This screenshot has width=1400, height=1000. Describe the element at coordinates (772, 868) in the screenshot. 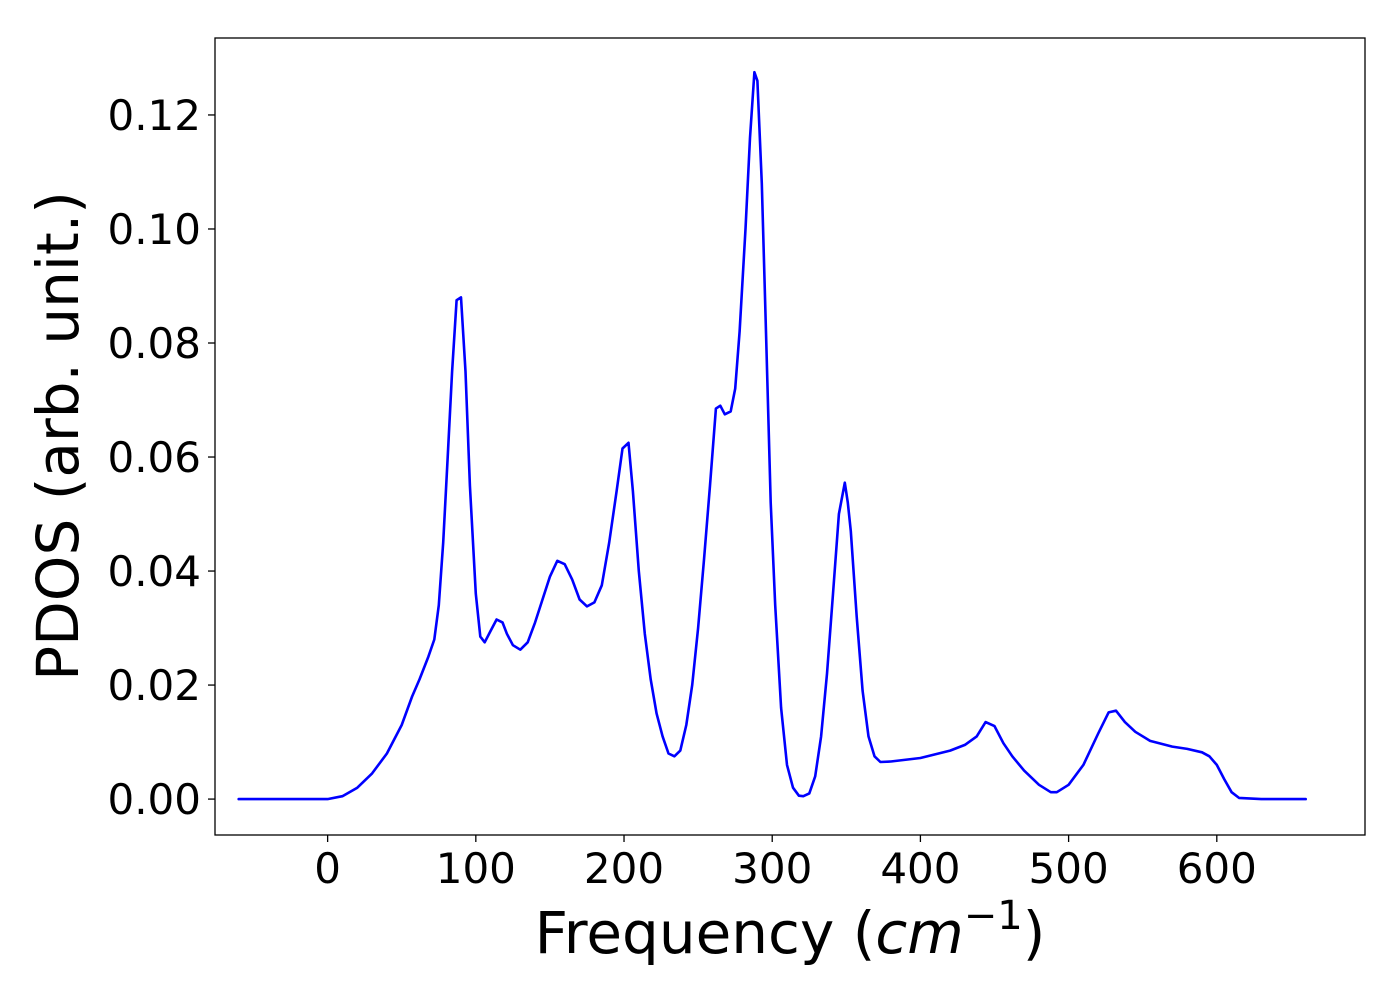

I see `x-tick-label: 300` at that location.